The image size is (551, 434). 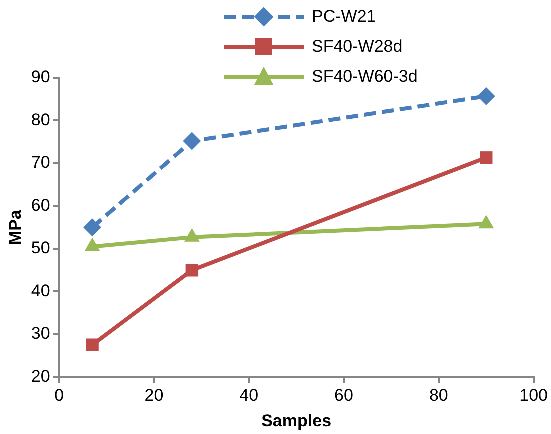 What do you see at coordinates (297, 420) in the screenshot?
I see `x-axis-title: Samples` at bounding box center [297, 420].